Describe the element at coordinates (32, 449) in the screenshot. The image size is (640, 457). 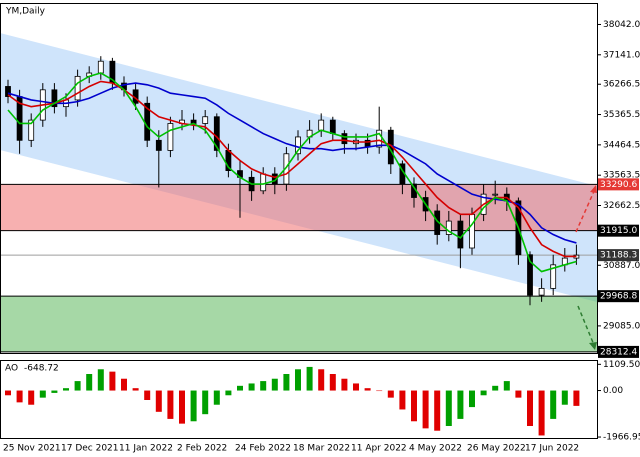
I see `x-tick-label: 25 Nov 2021` at that location.